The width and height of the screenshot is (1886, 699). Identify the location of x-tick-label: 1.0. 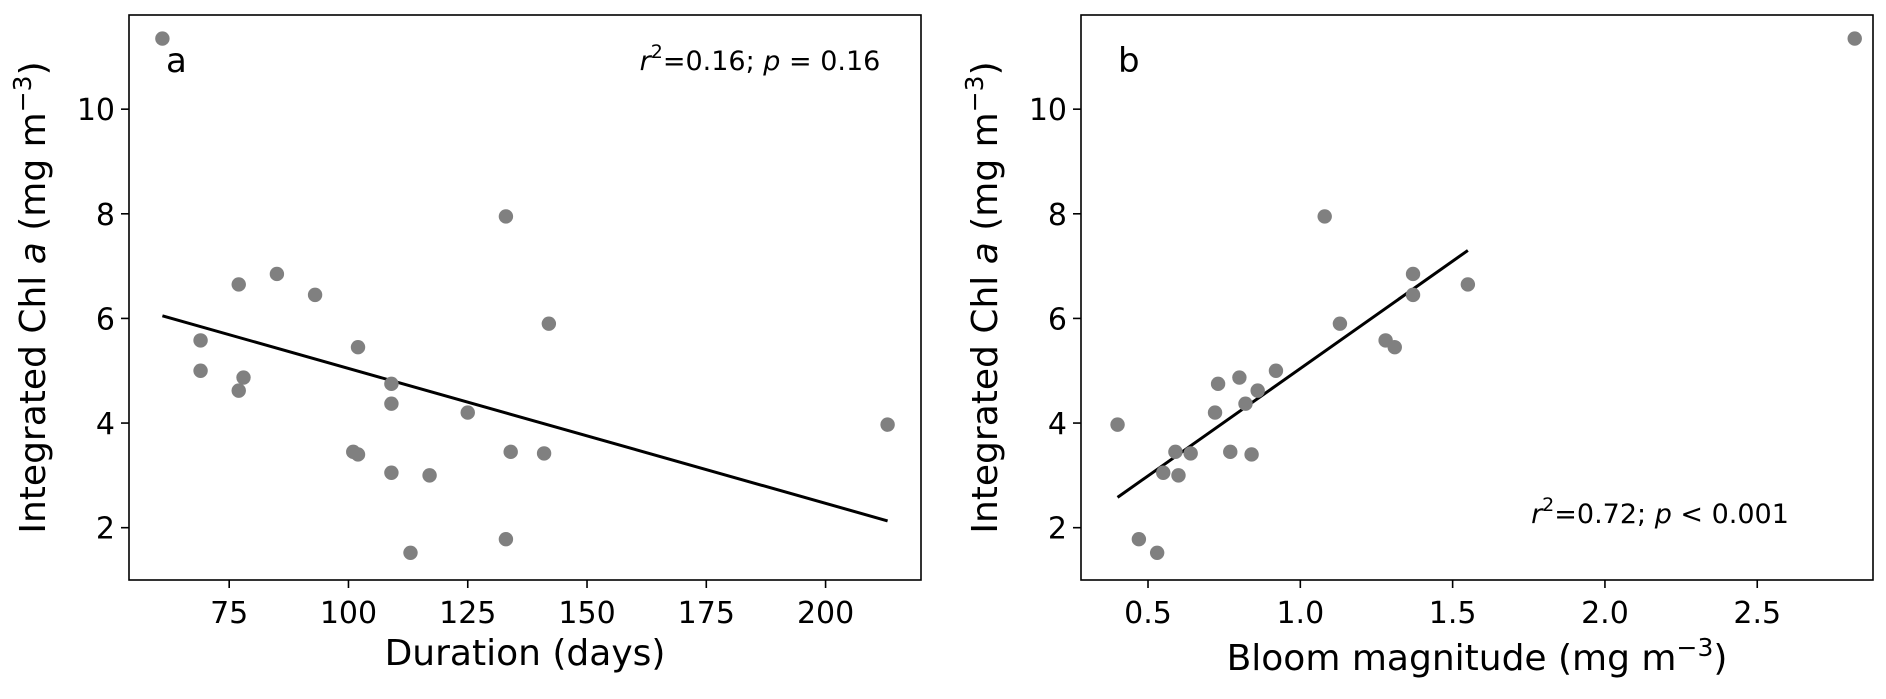
(1300, 613).